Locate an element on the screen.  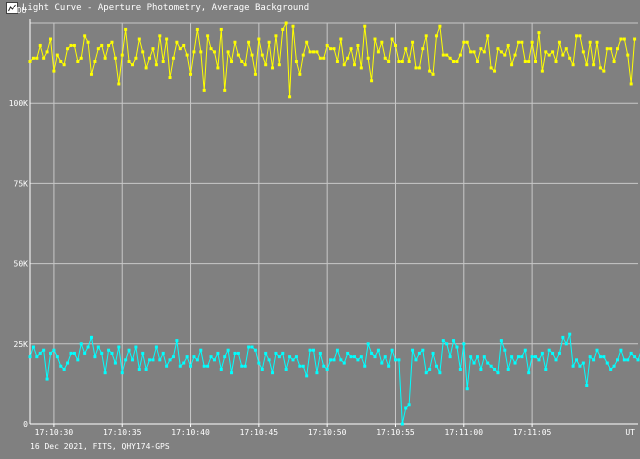
y-tick-label: 0 is located at coordinates (25, 424).